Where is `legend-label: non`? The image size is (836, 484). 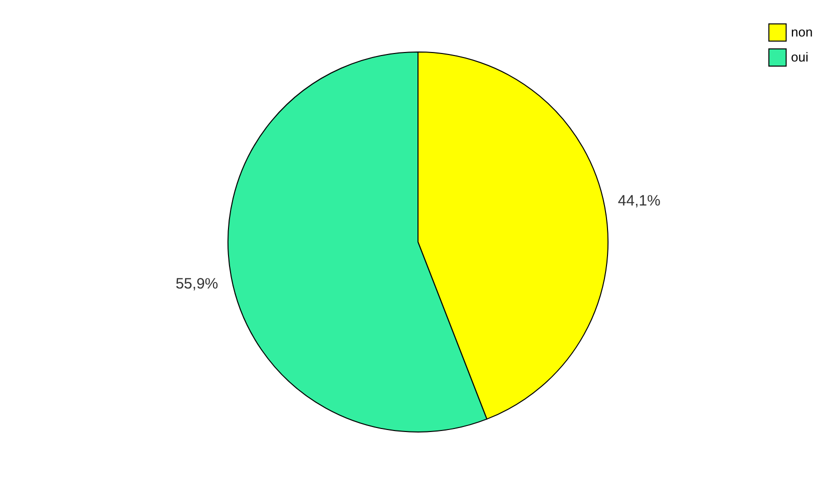
legend-label: non is located at coordinates (802, 32).